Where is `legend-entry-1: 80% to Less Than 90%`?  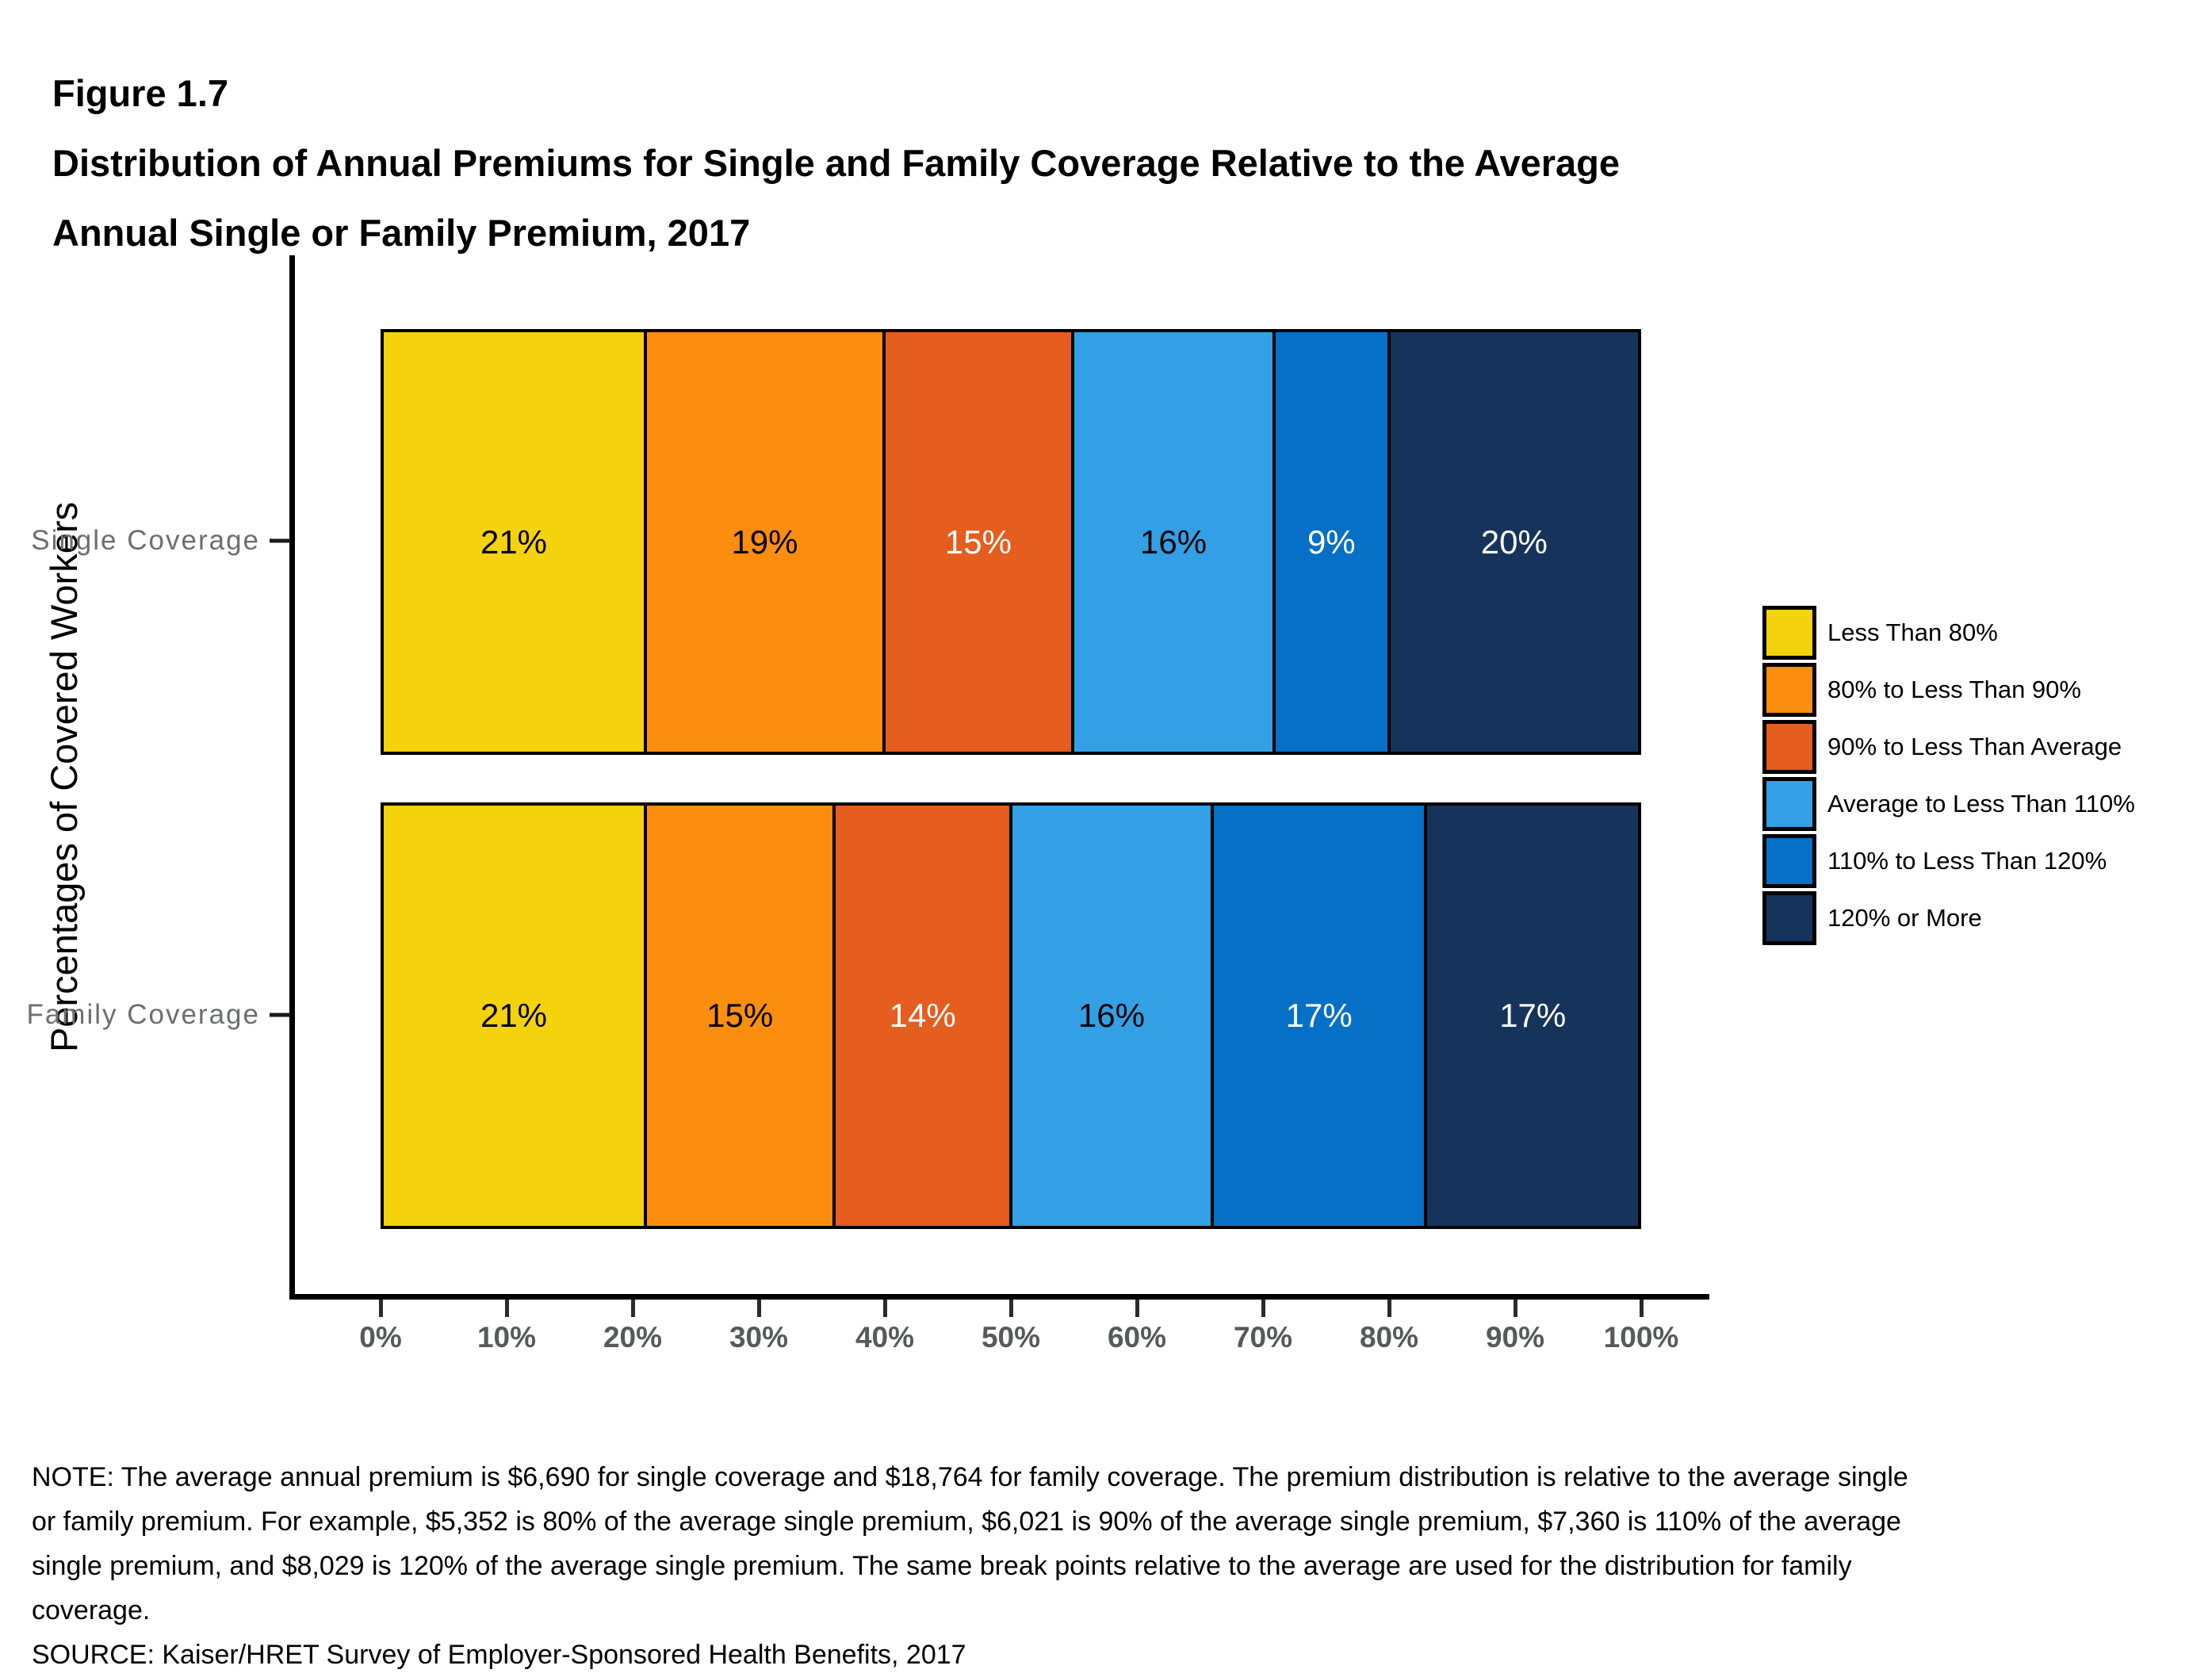
legend-entry-1: 80% to Less Than 90% is located at coordinates (1948, 690).